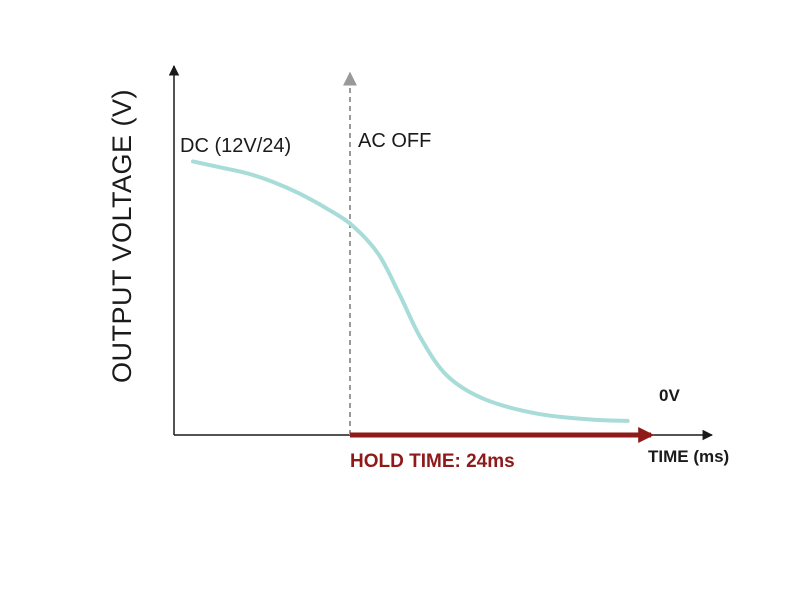  I want to click on dc-start-label: DC (12V/24), so click(235, 146).